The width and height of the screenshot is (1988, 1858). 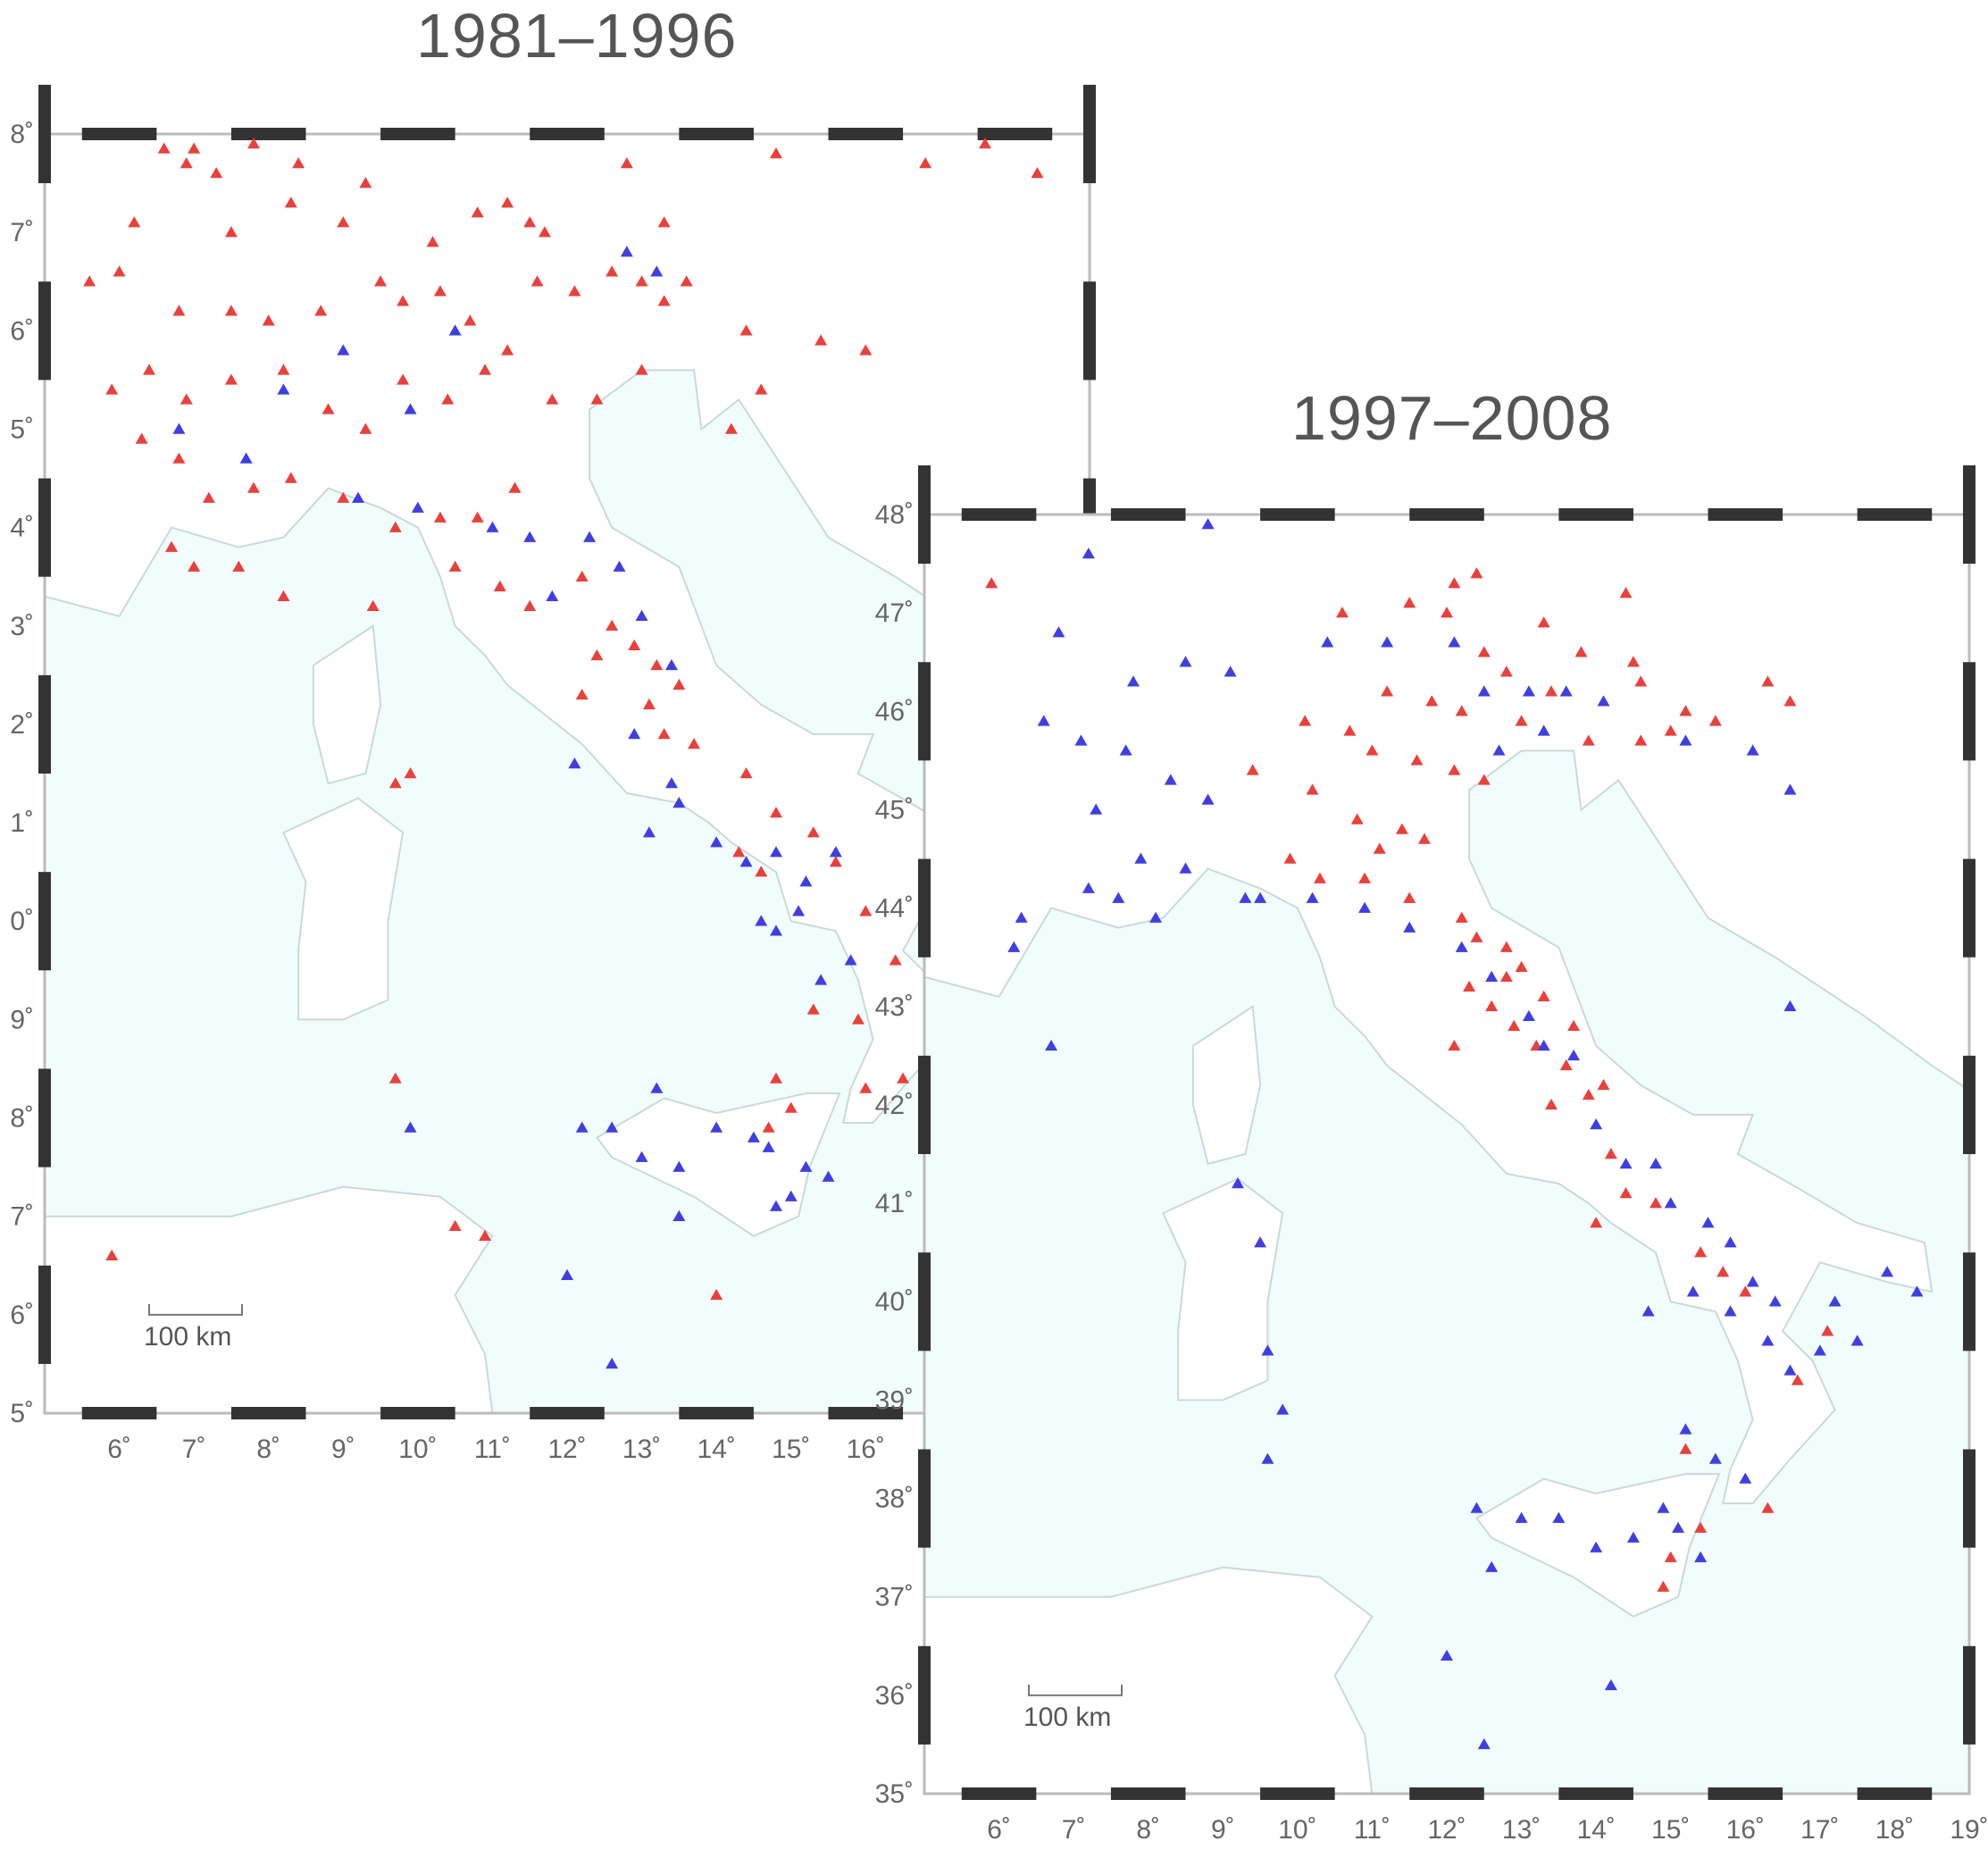 What do you see at coordinates (1223, 1830) in the screenshot?
I see `lon-tick-label: 9˚` at bounding box center [1223, 1830].